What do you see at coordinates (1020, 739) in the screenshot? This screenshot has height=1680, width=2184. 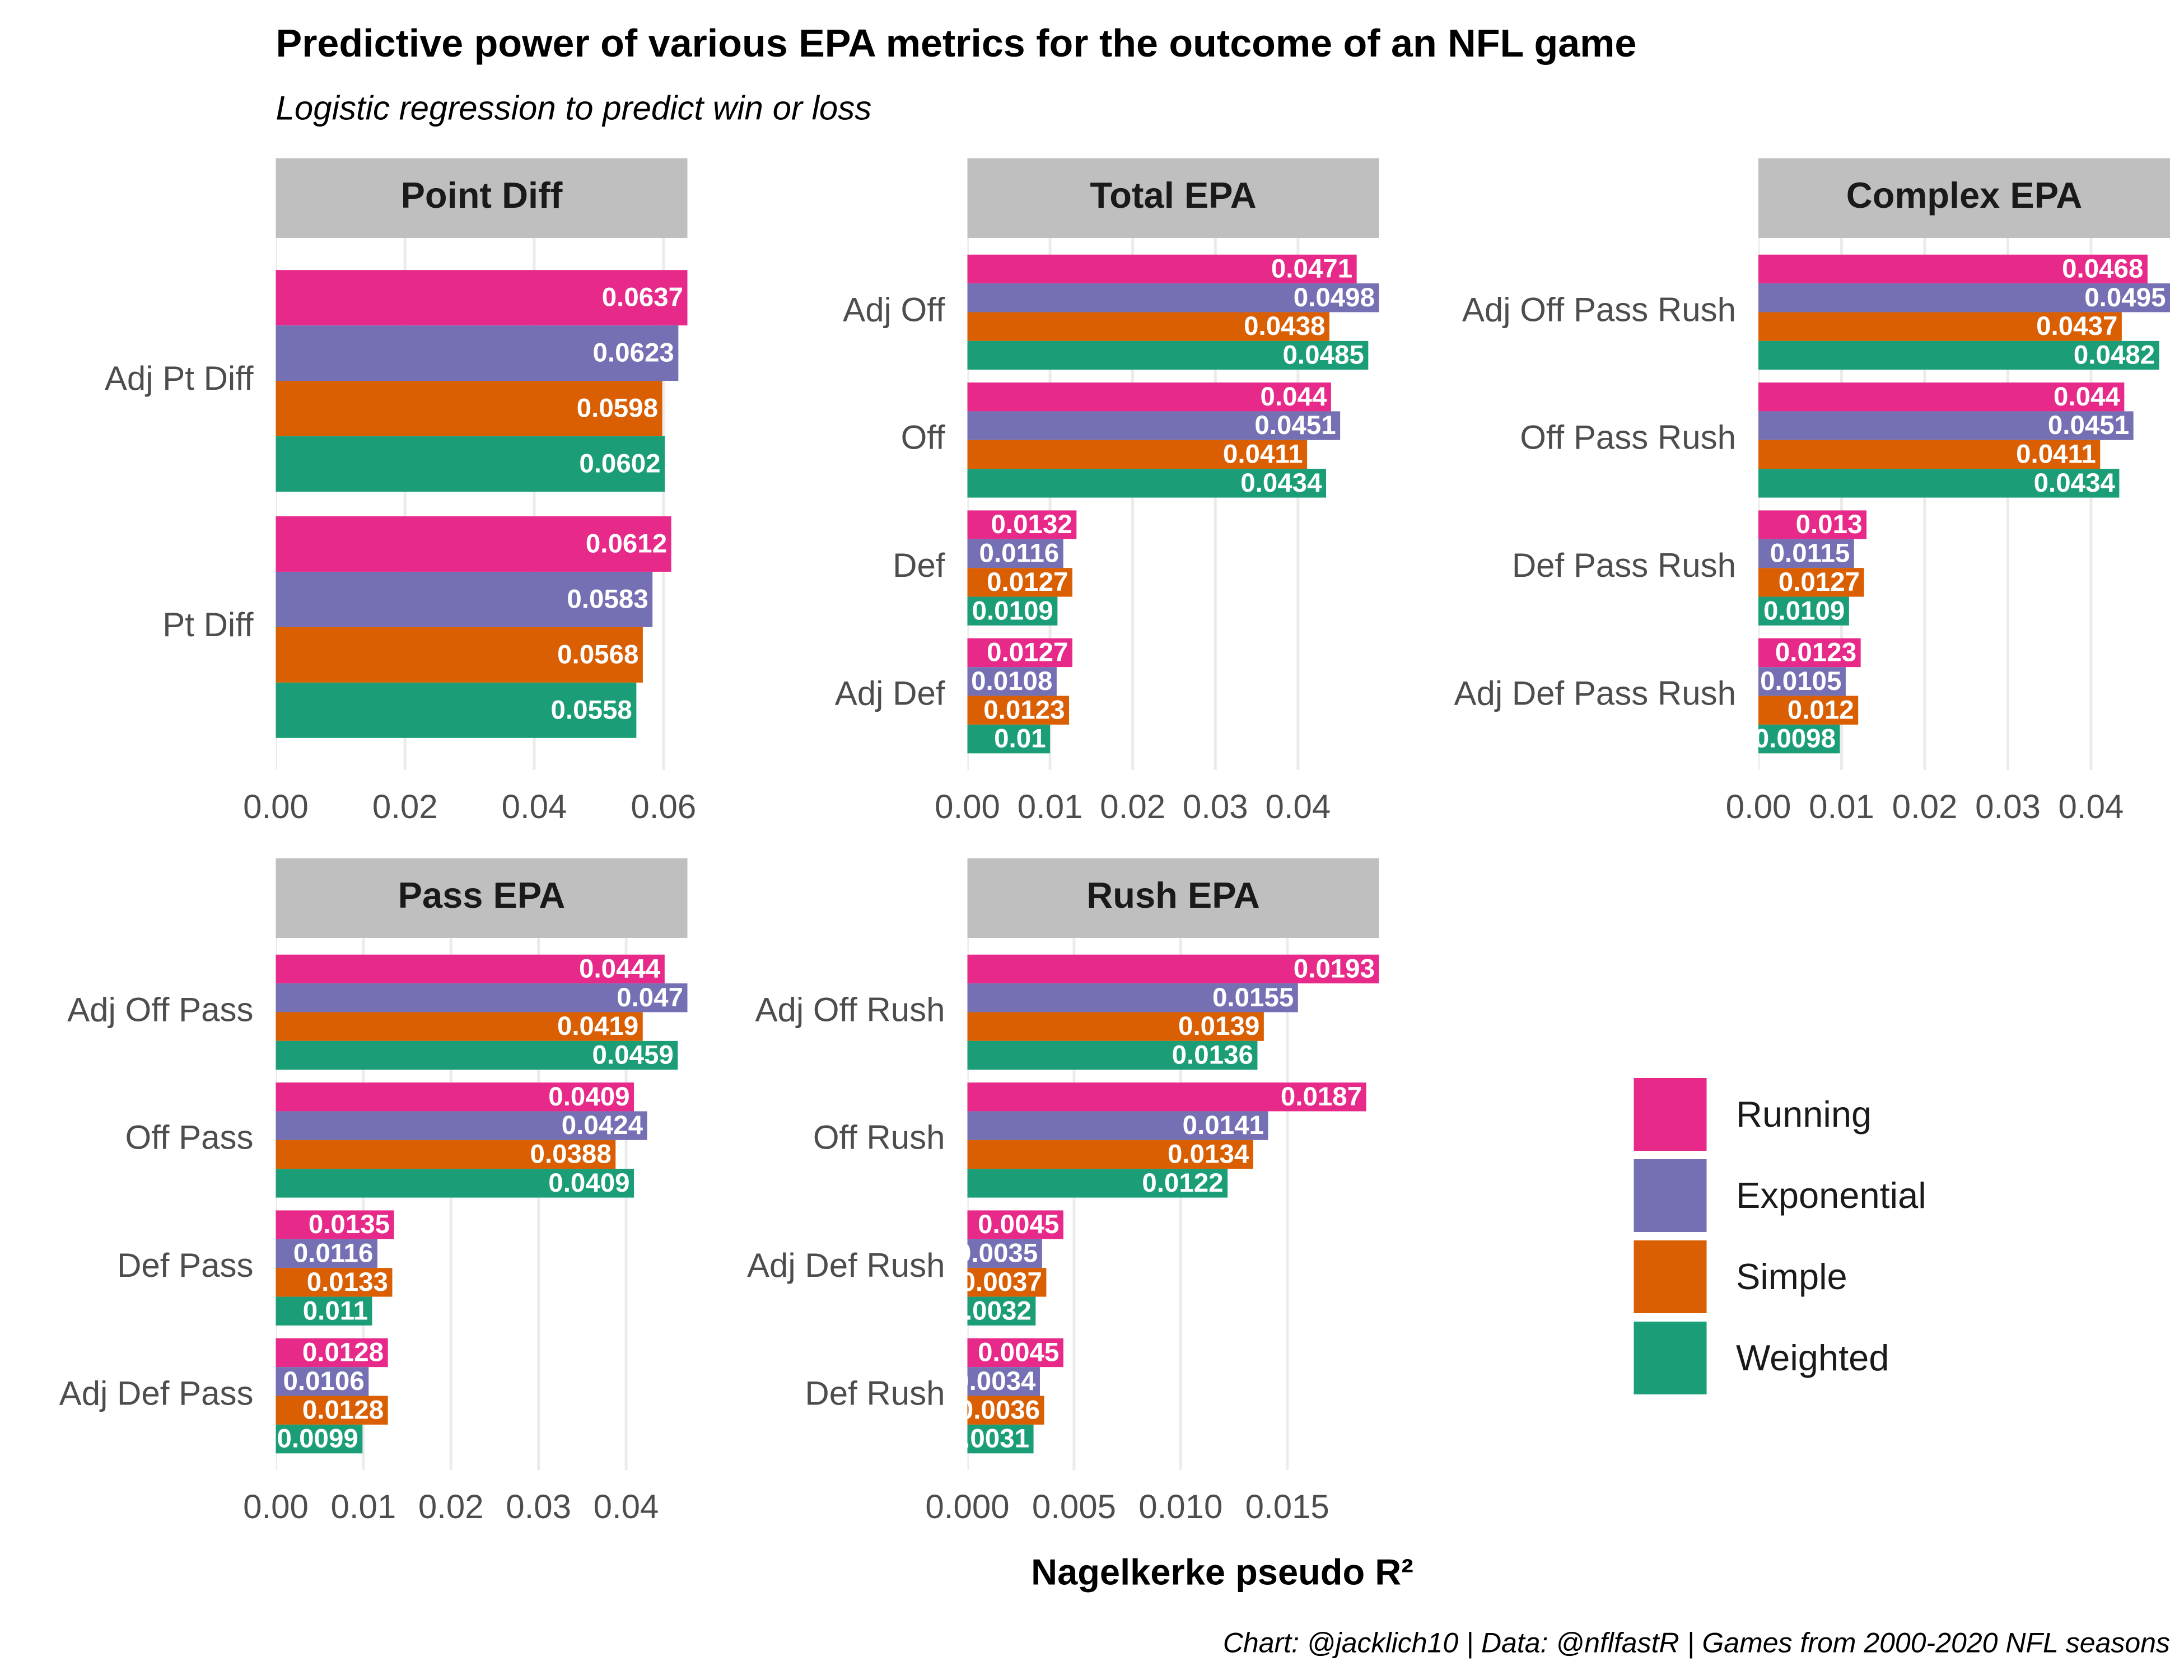 I see `value-label: 0.01` at bounding box center [1020, 739].